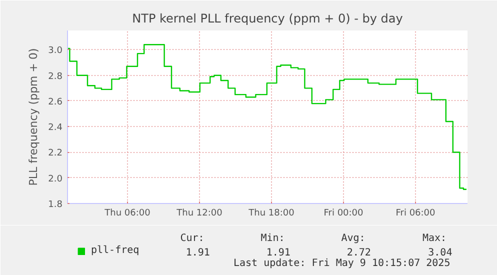 The width and height of the screenshot is (497, 275). I want to click on x-tick-label: Thu 12:00, so click(199, 213).